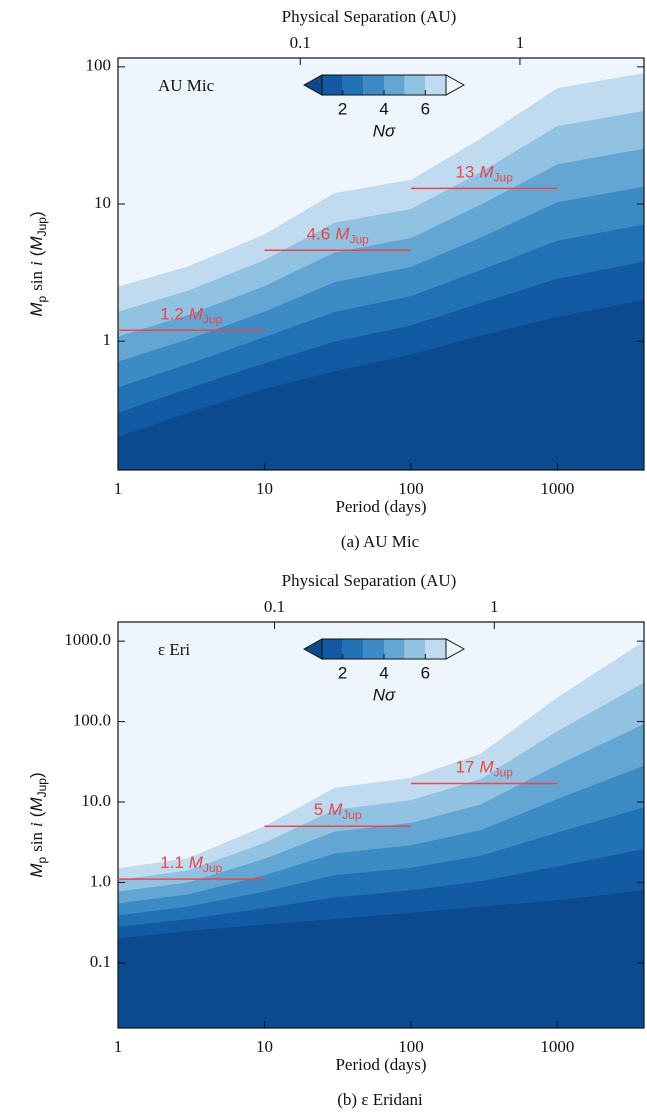 This screenshot has width=647, height=1119. Describe the element at coordinates (99, 65) in the screenshot. I see `y-tick-label: 100` at that location.